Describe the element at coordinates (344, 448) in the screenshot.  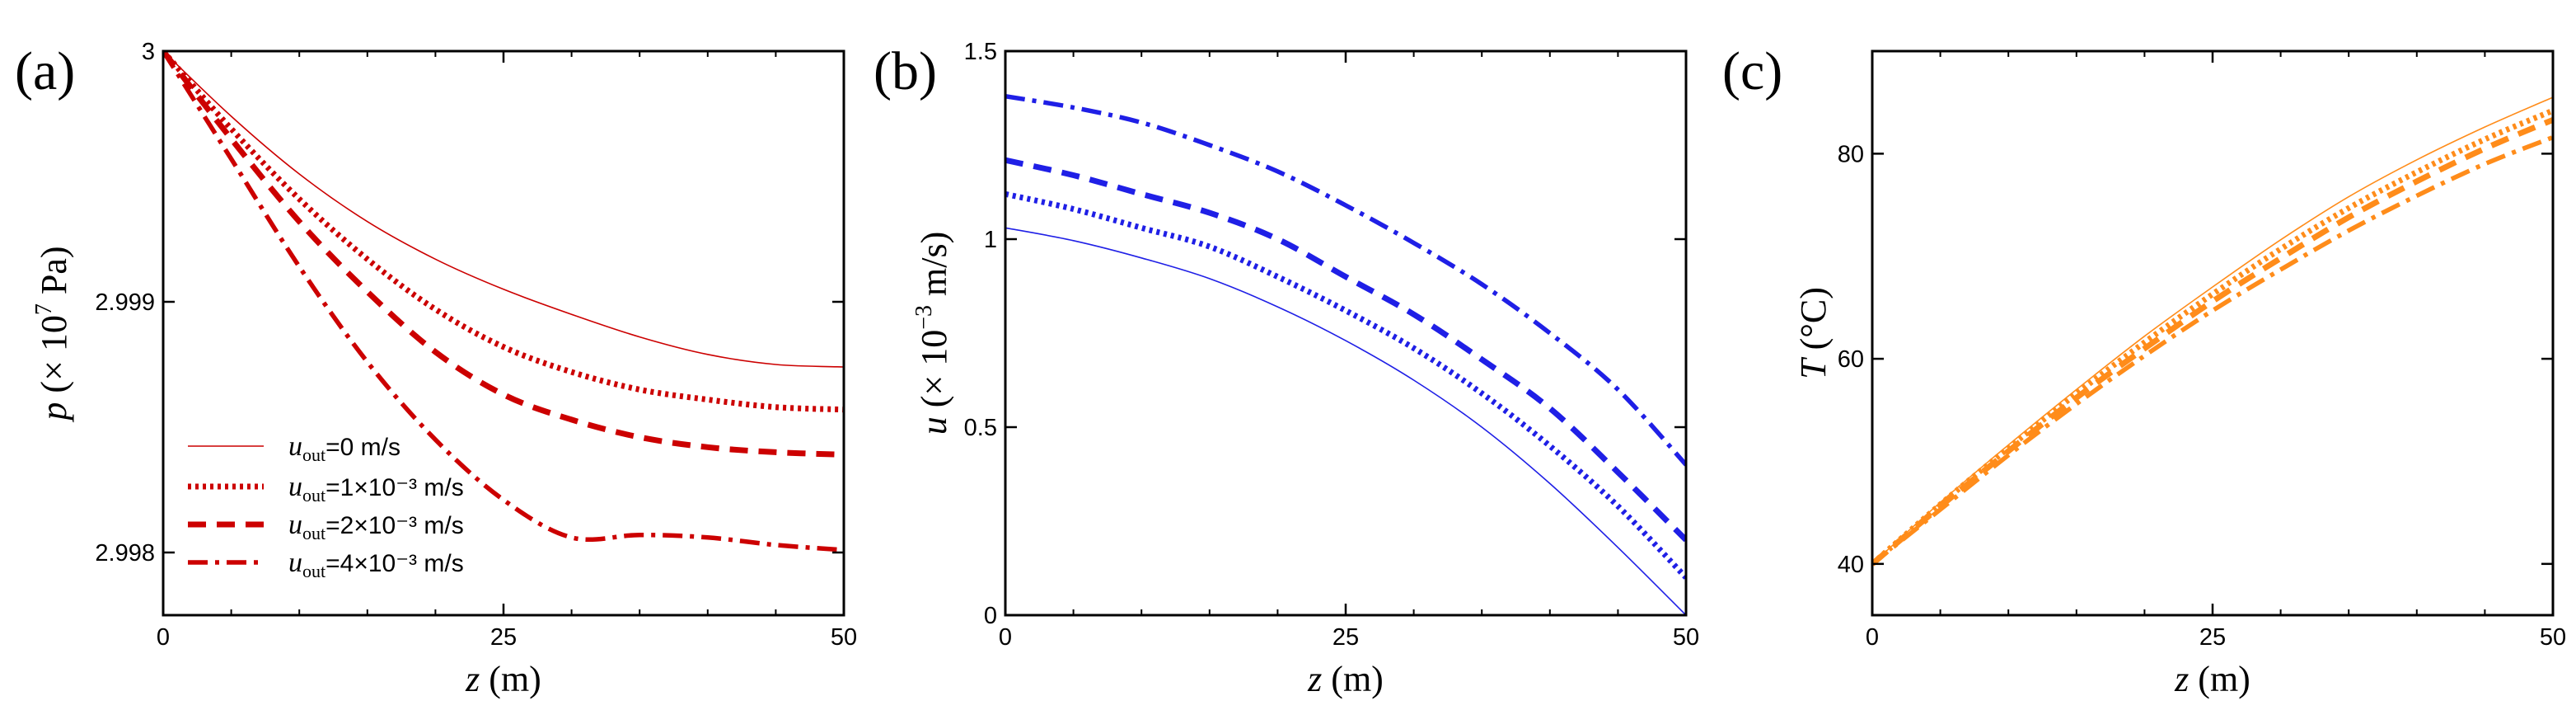
I see `legend-entry-0: uout=0 m/s` at that location.